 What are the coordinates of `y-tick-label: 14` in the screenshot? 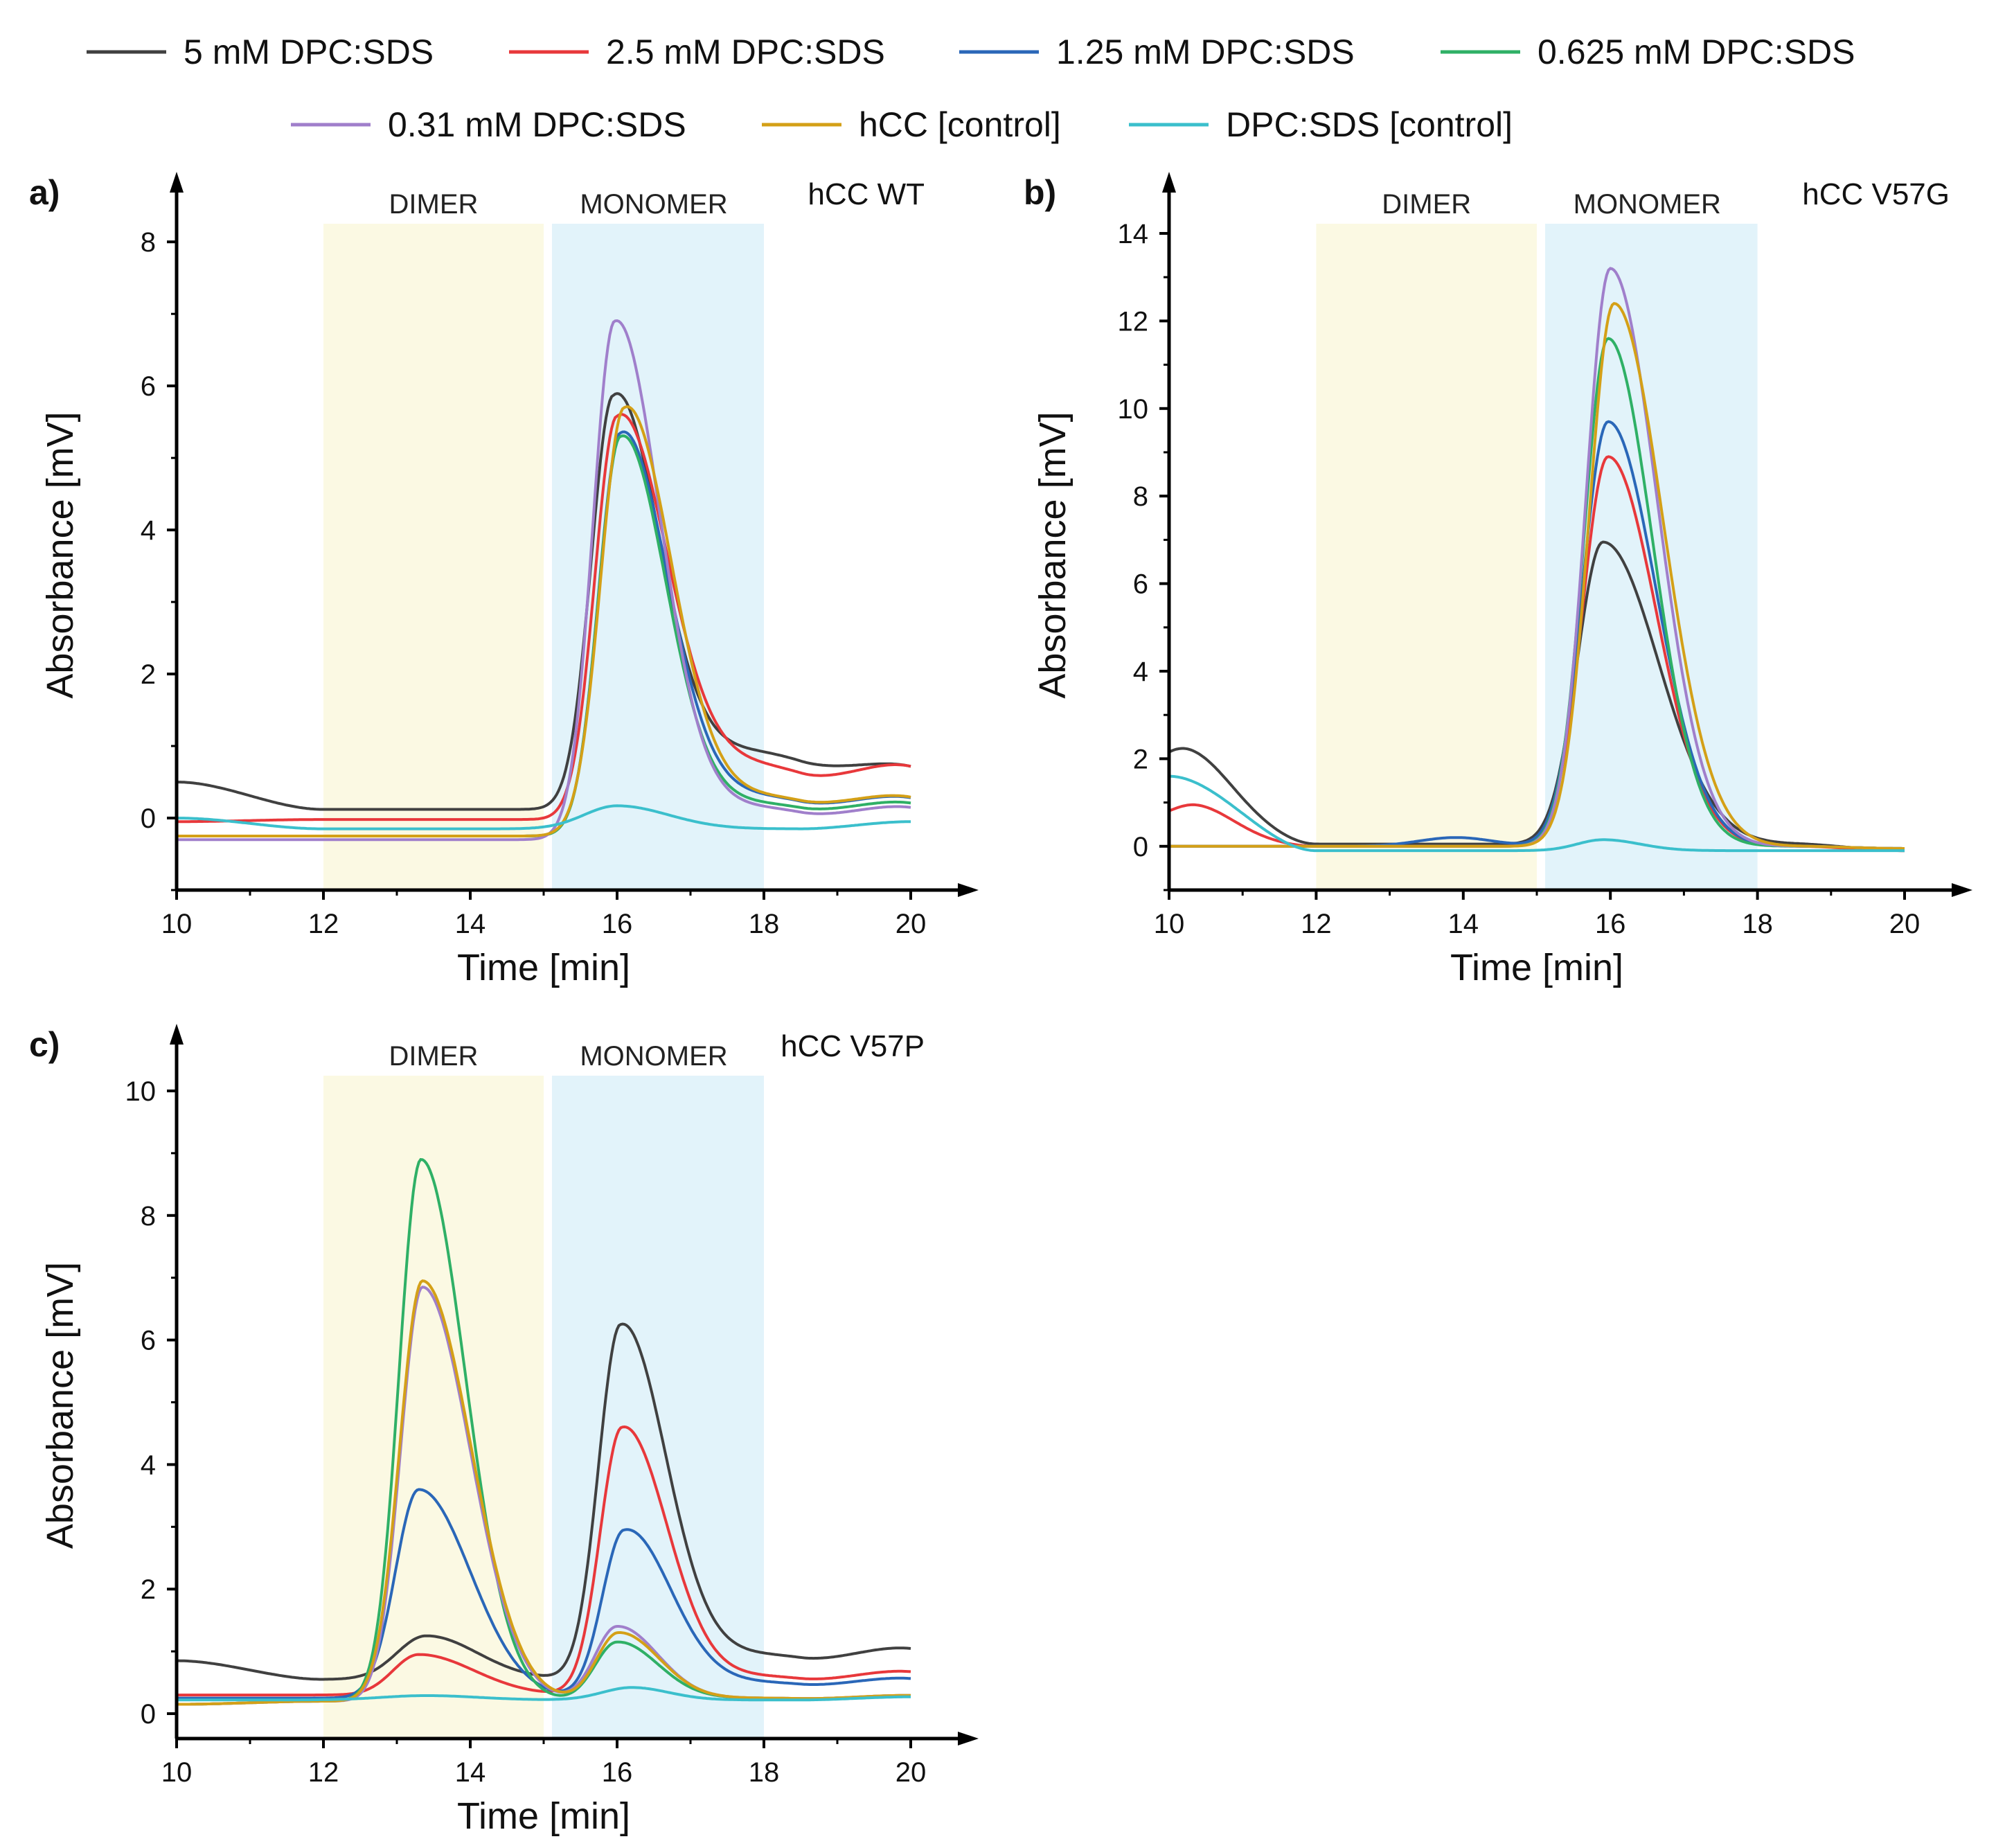 It's located at (1133, 234).